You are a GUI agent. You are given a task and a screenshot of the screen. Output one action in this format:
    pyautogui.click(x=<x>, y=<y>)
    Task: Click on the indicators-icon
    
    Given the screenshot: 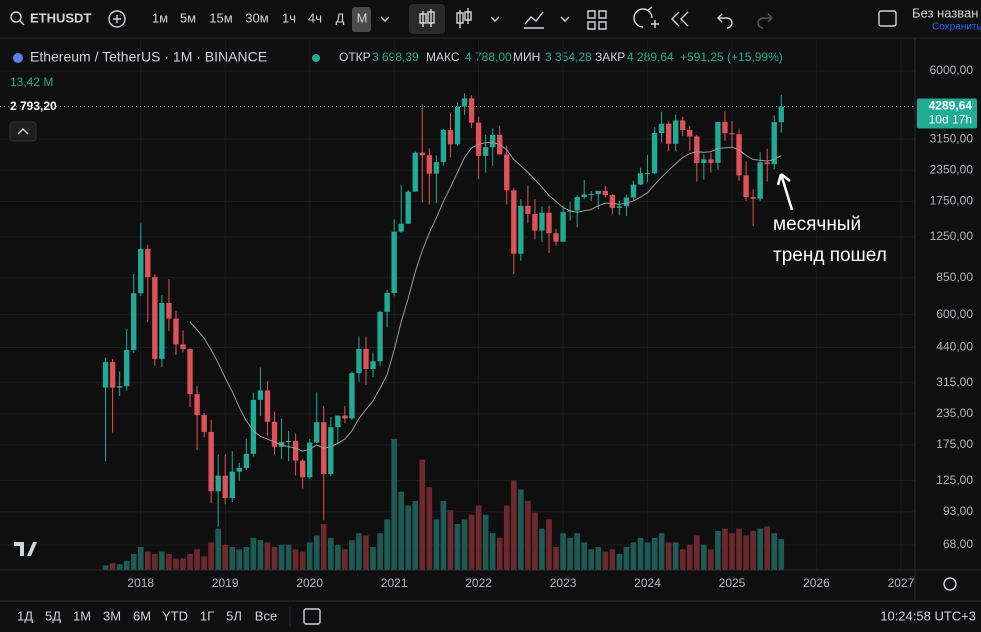 What is the action you would take?
    pyautogui.click(x=547, y=20)
    